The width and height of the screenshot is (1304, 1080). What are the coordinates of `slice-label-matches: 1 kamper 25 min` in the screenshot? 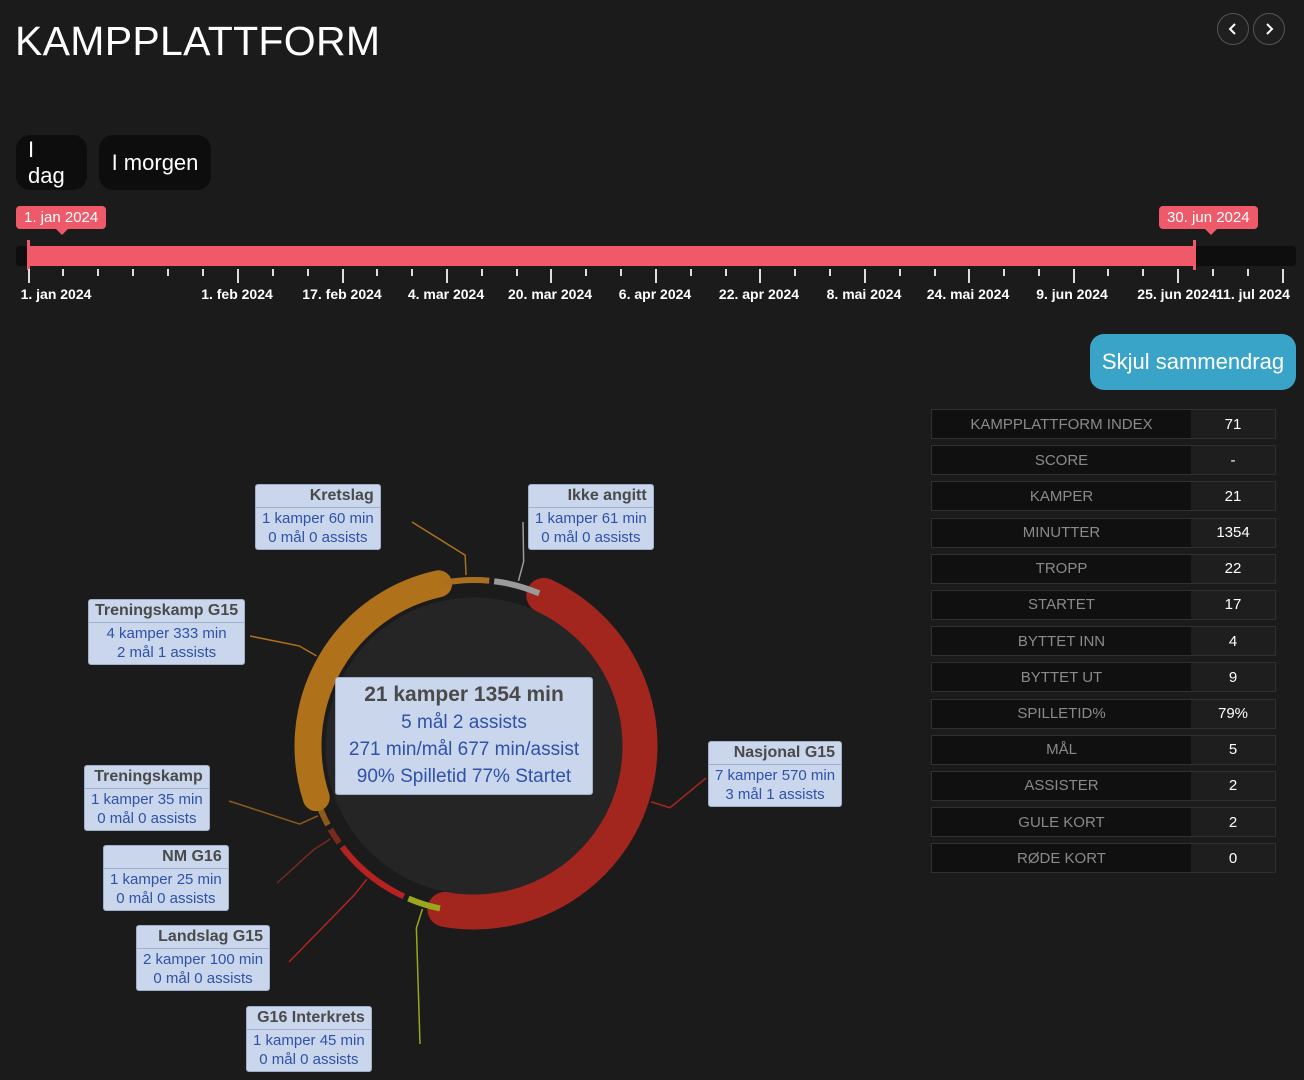 It's located at (166, 879).